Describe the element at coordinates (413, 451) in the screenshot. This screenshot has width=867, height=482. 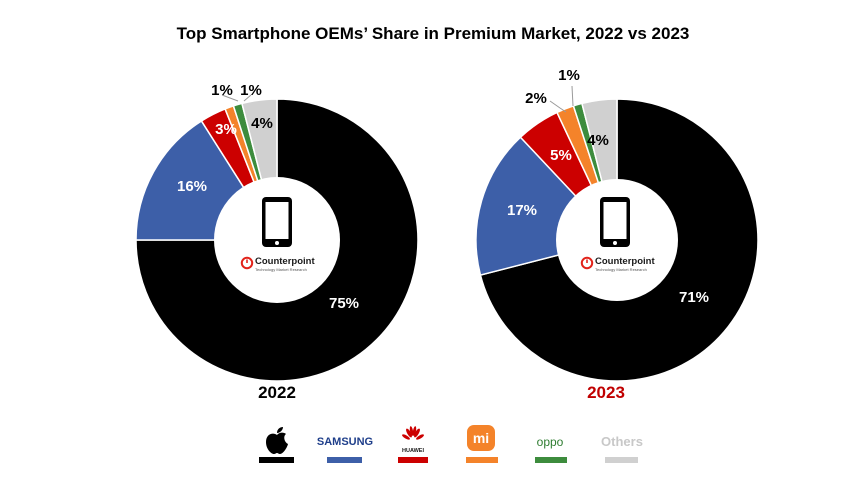
I see `huawei-wordmark: HUAWEI` at that location.